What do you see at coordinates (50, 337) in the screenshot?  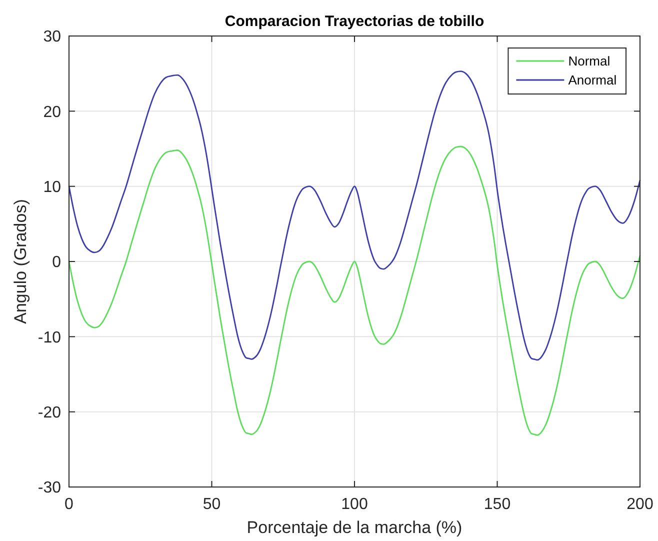 I see `y-tick-label: -10` at bounding box center [50, 337].